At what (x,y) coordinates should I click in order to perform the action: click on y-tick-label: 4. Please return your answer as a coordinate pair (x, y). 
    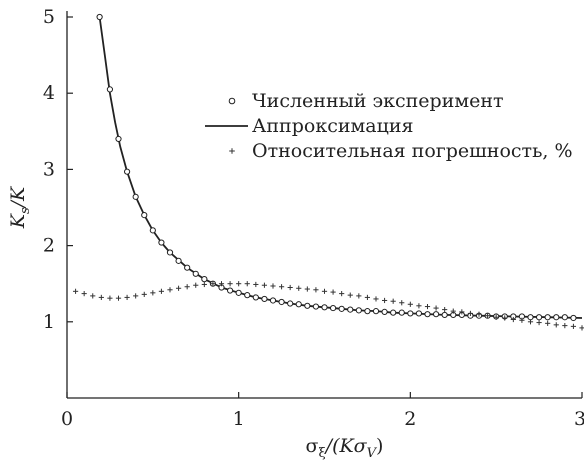
    Looking at the image, I should click on (49, 93).